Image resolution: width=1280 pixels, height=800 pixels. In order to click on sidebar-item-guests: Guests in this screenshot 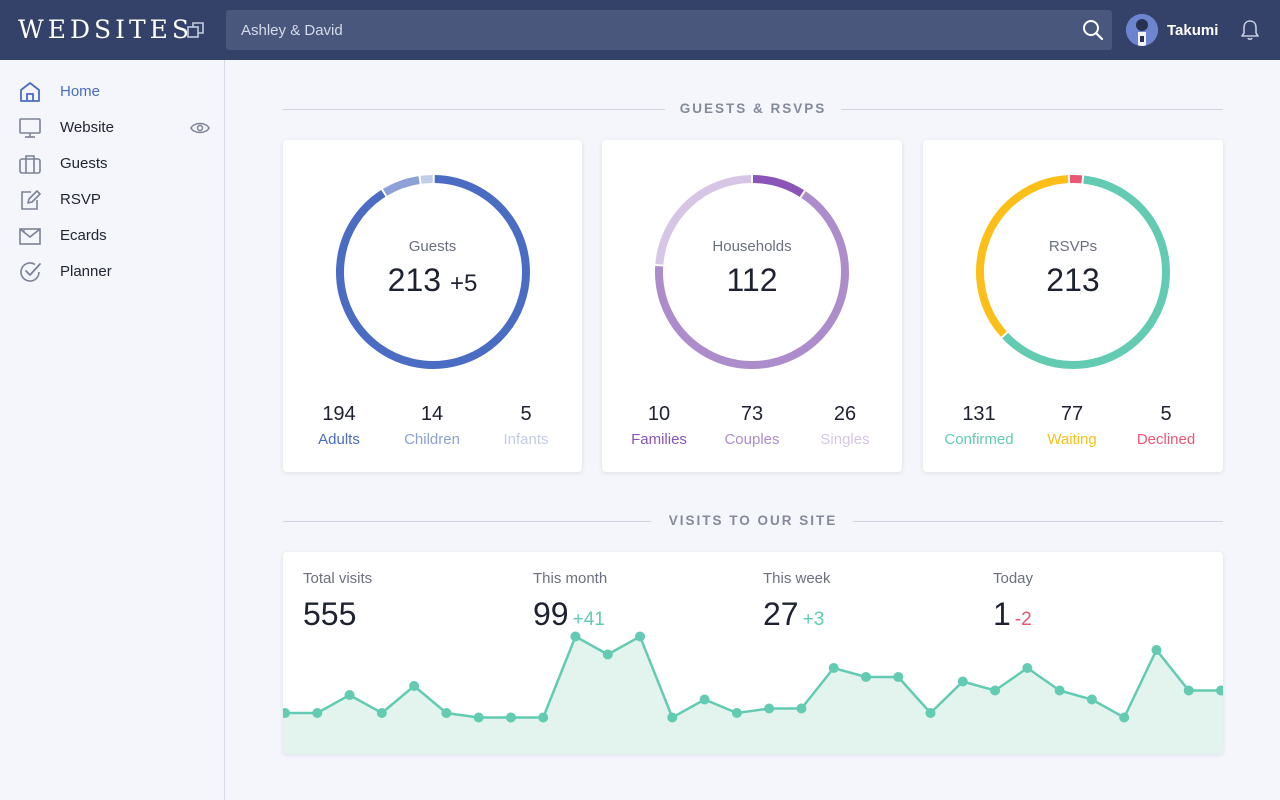, I will do `click(112, 164)`.